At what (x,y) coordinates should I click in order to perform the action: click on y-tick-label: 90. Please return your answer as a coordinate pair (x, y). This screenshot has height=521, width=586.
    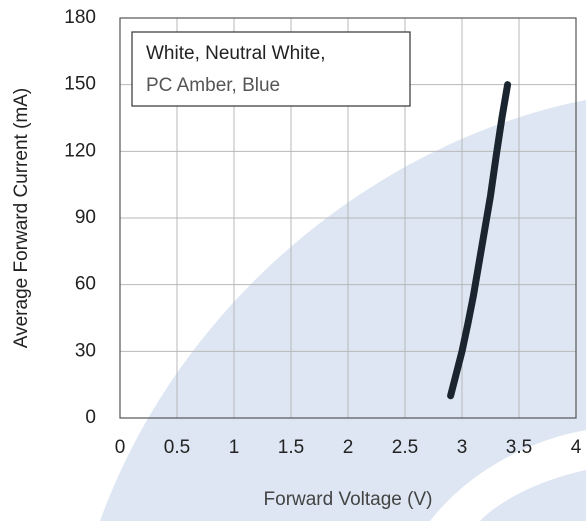
    Looking at the image, I should click on (85, 217).